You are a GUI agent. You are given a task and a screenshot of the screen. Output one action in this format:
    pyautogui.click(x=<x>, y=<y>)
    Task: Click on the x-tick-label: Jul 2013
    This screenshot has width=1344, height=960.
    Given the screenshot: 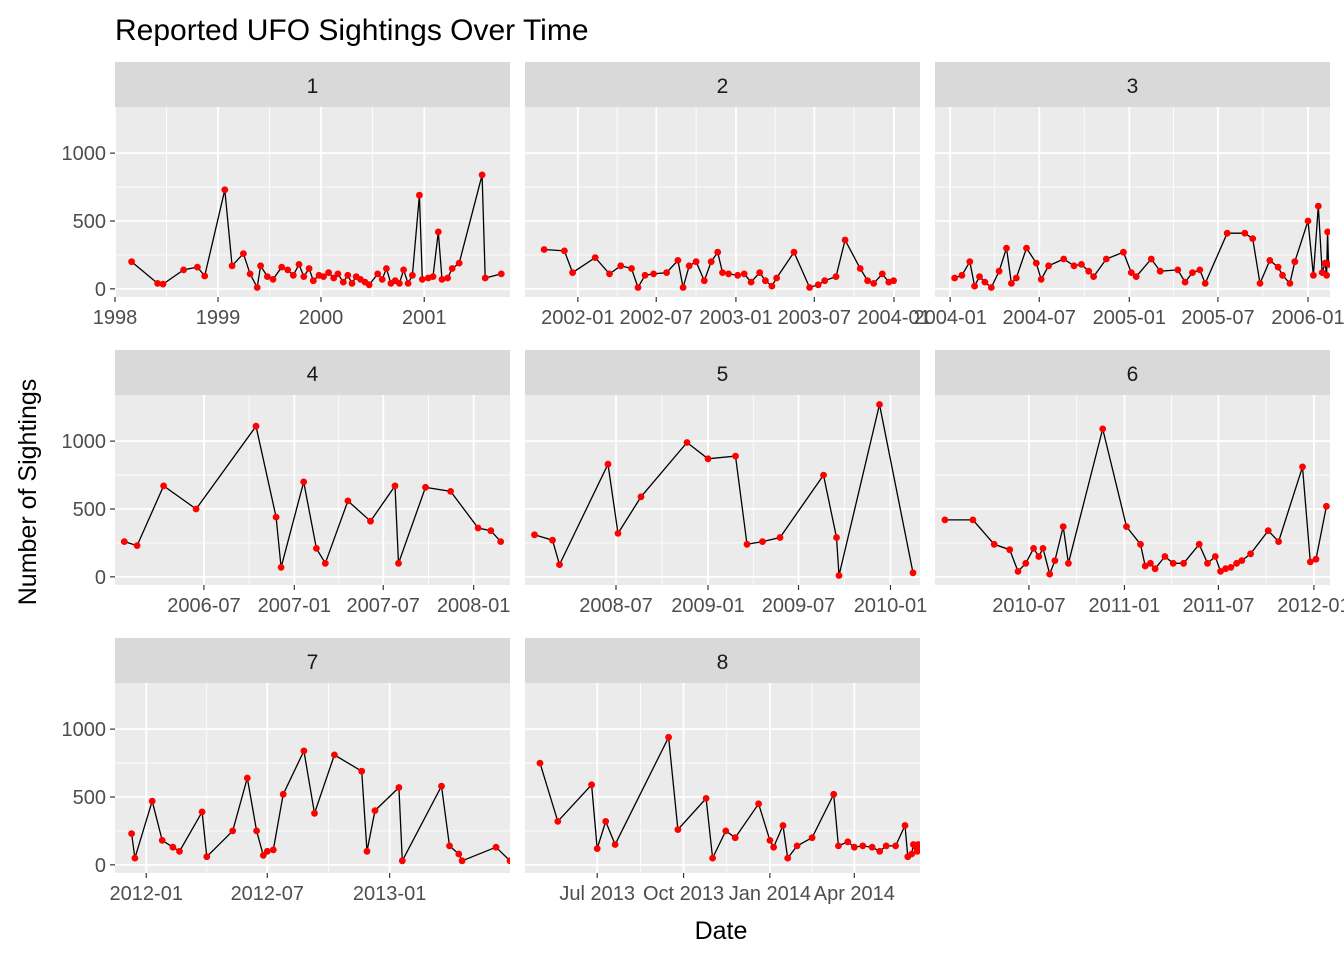 What is the action you would take?
    pyautogui.click(x=597, y=894)
    